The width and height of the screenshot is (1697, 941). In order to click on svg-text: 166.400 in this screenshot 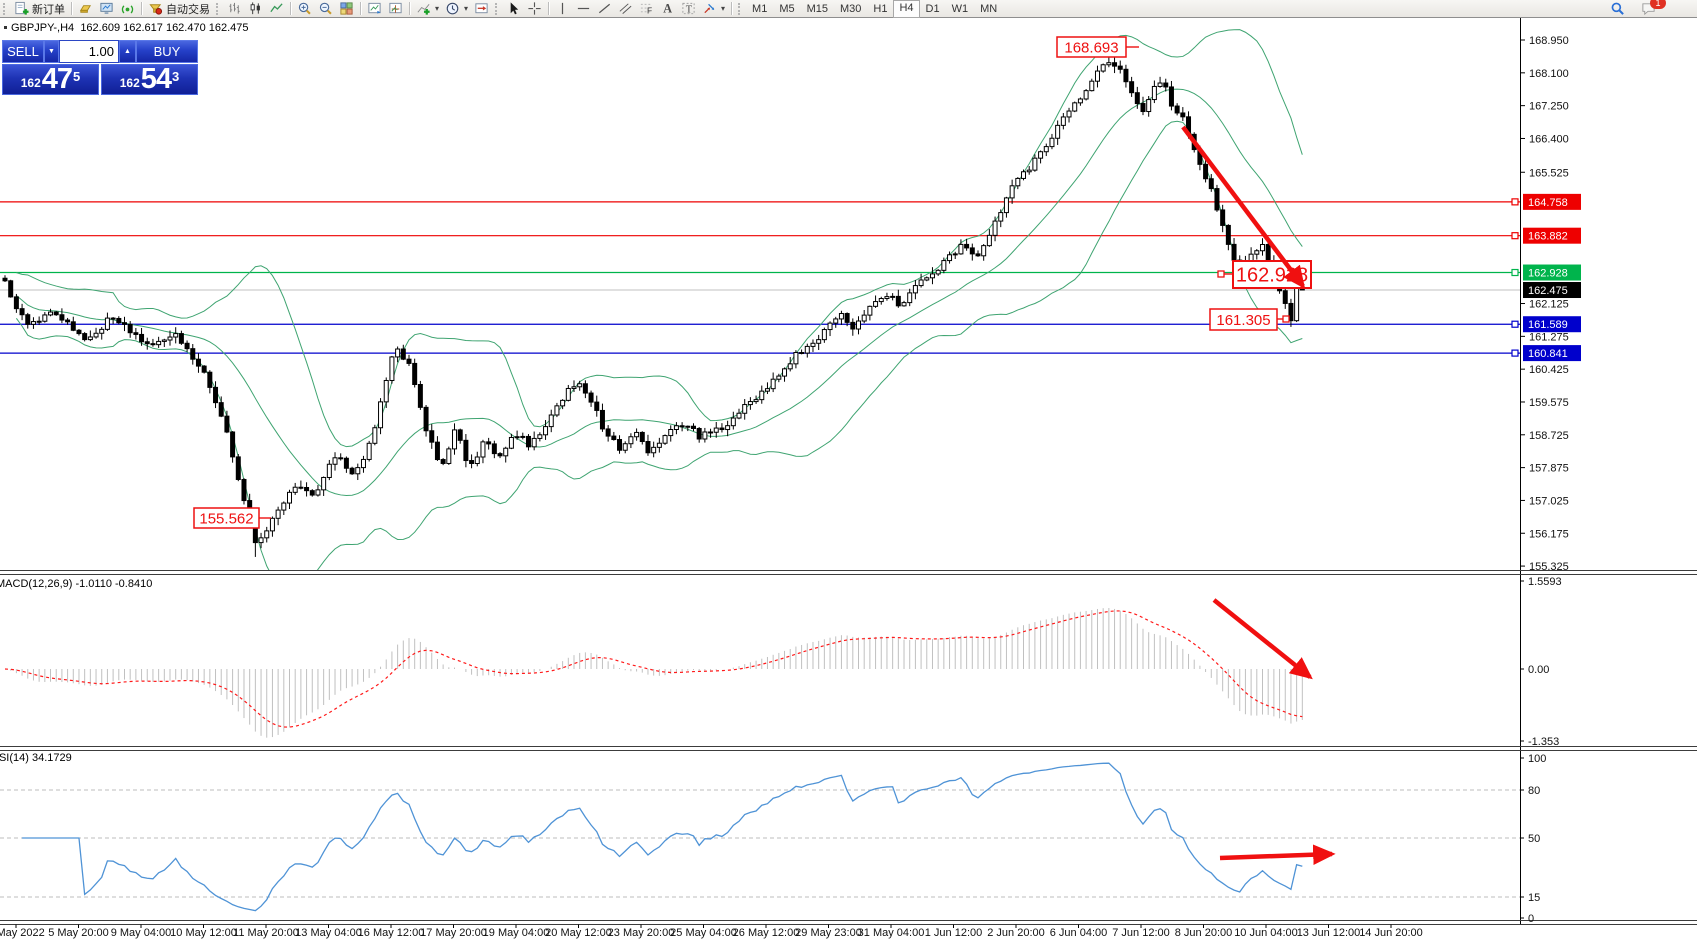, I will do `click(1549, 139)`.